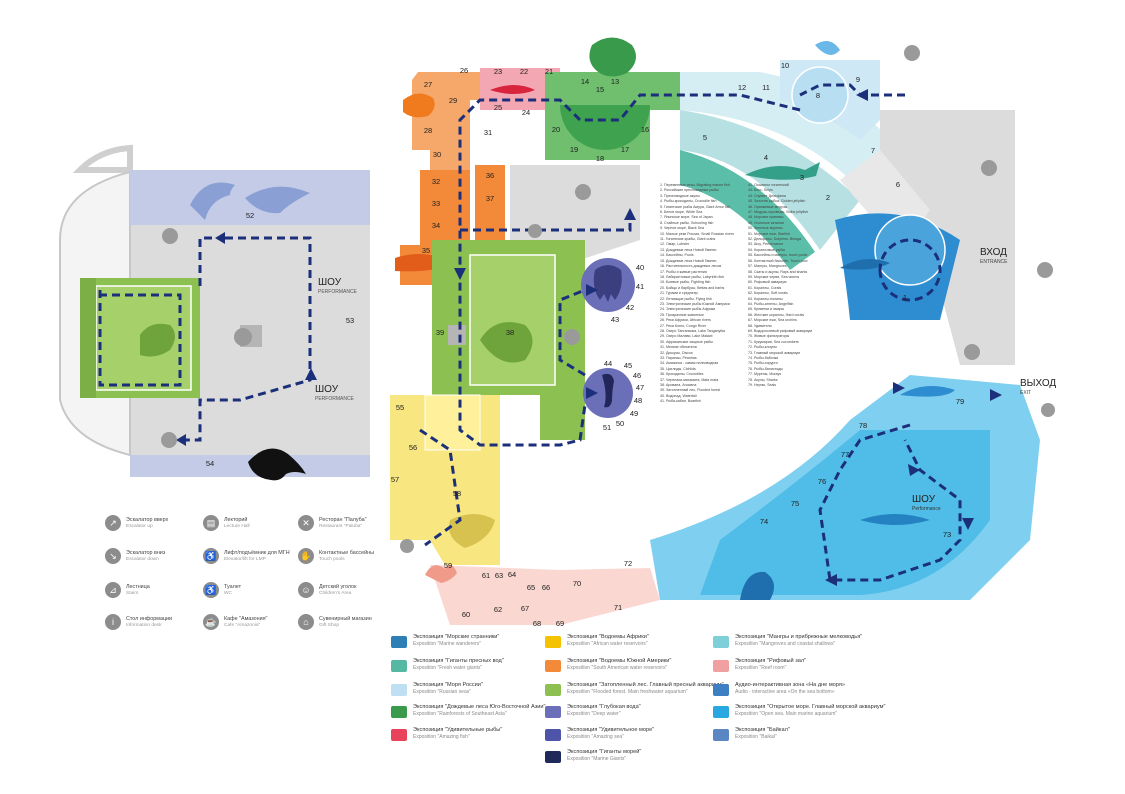 Image resolution: width=1125 pixels, height=794 pixels. Describe the element at coordinates (169, 440) in the screenshot. I see `touch-pools-icon` at that location.